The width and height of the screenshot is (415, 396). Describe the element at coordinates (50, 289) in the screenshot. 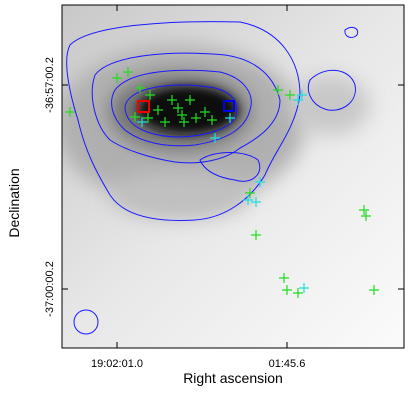

I see `y-tick-label: -37:00:00.2` at that location.